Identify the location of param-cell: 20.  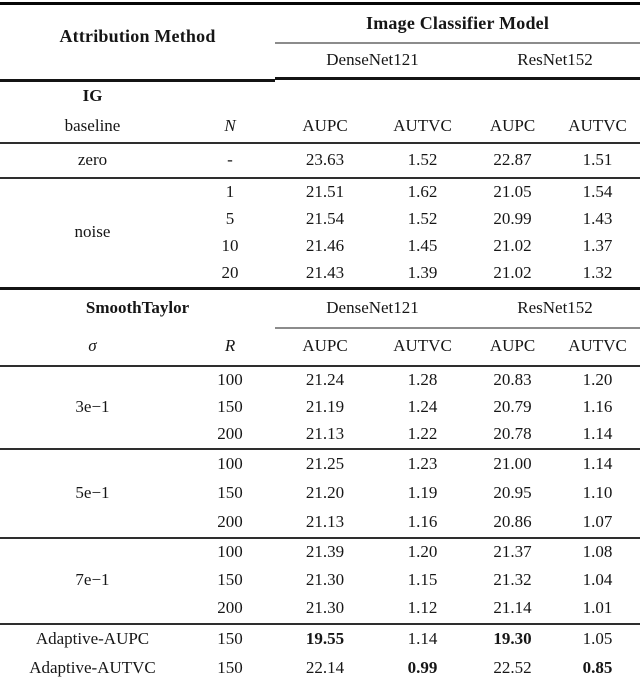
(230, 274).